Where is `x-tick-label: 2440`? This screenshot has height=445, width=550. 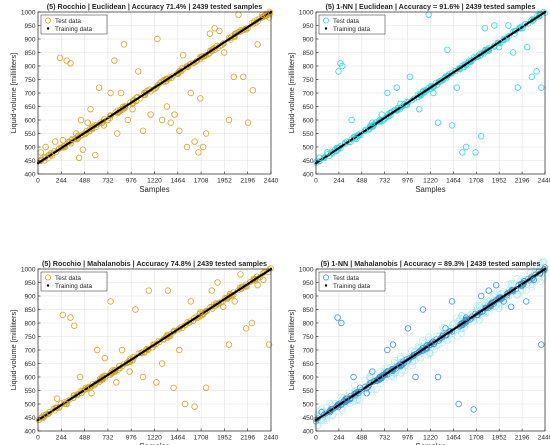 x-tick-label: 2440 is located at coordinates (544, 438).